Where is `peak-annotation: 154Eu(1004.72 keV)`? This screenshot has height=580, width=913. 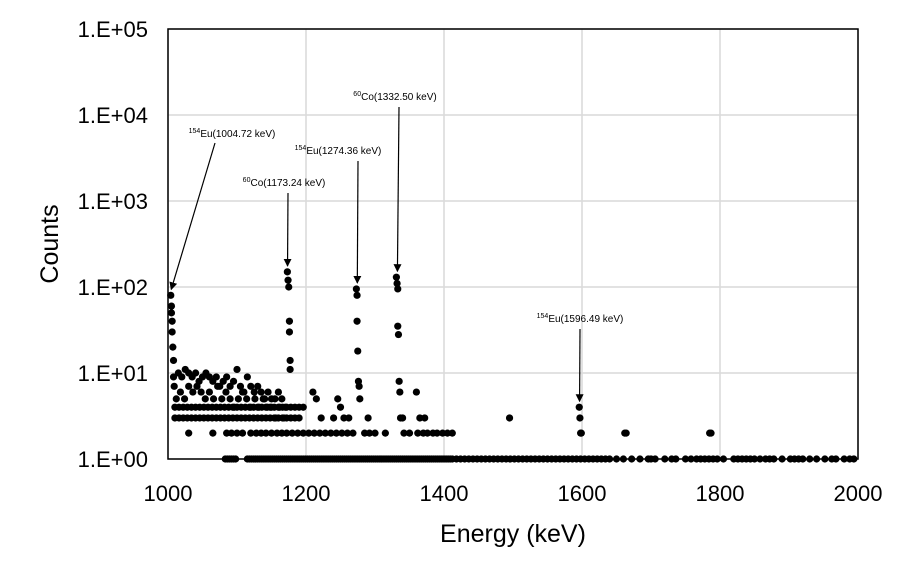
peak-annotation: 154Eu(1004.72 keV) is located at coordinates (222, 209).